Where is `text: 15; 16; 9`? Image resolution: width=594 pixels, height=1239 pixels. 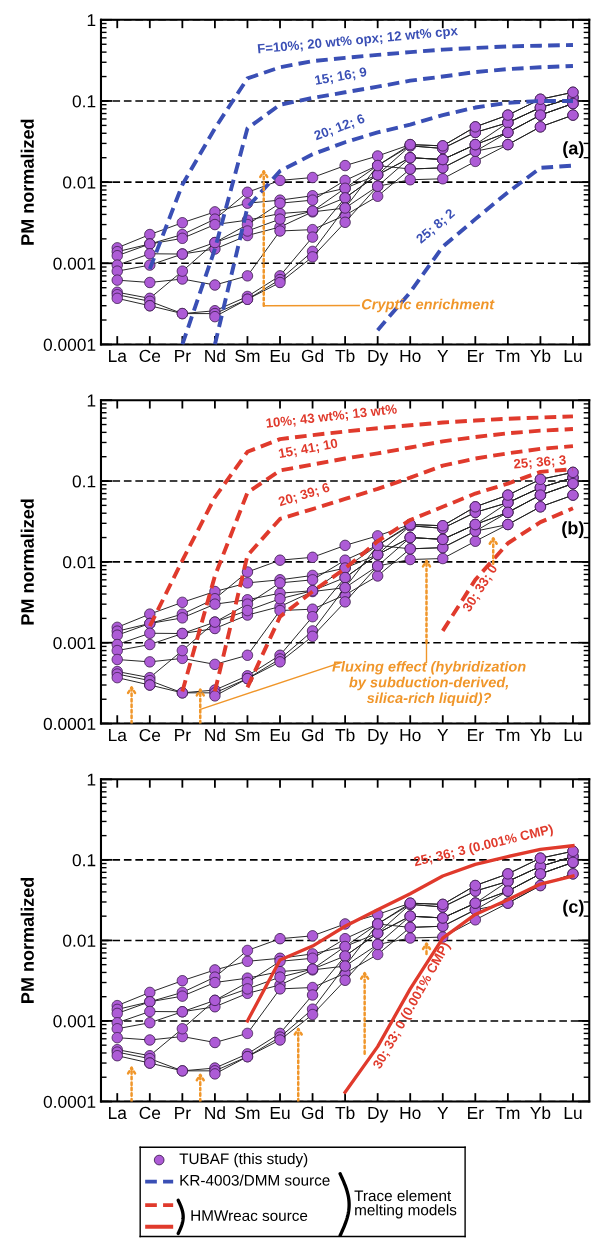
text: 15; 16; 9 is located at coordinates (341, 76).